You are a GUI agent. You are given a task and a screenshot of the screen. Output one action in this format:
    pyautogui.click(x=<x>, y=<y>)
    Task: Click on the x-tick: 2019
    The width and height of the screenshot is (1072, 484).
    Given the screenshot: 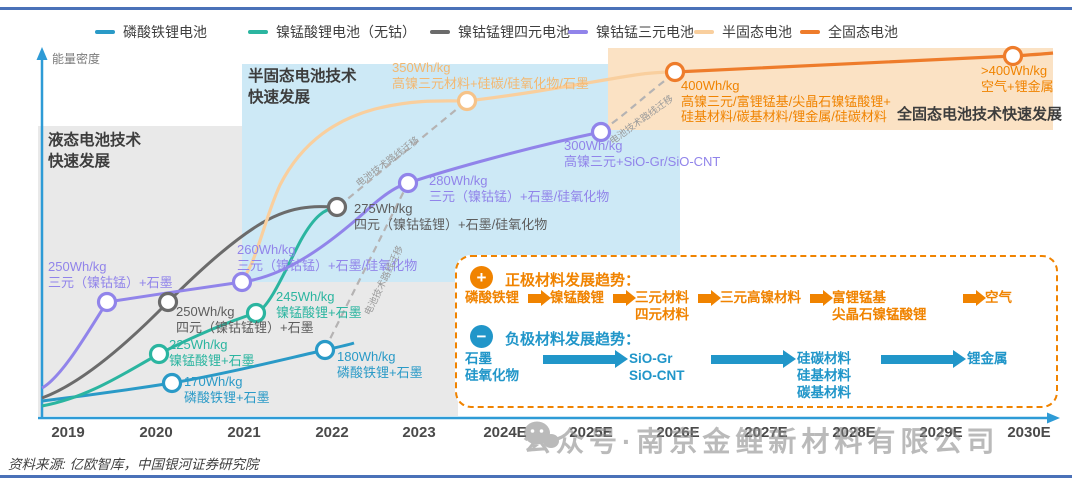 What is the action you would take?
    pyautogui.click(x=68, y=432)
    